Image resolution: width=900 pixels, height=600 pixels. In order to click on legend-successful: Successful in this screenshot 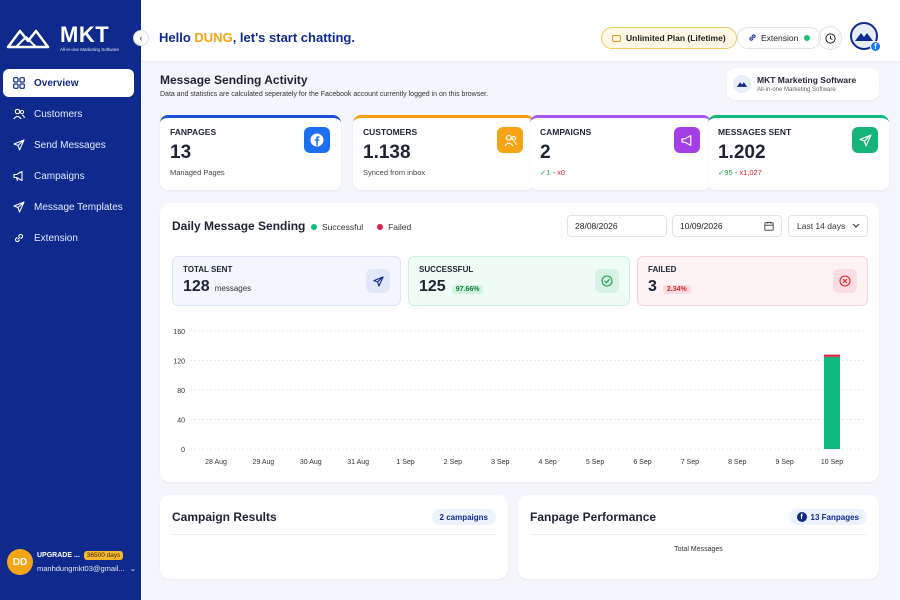, I will do `click(337, 227)`.